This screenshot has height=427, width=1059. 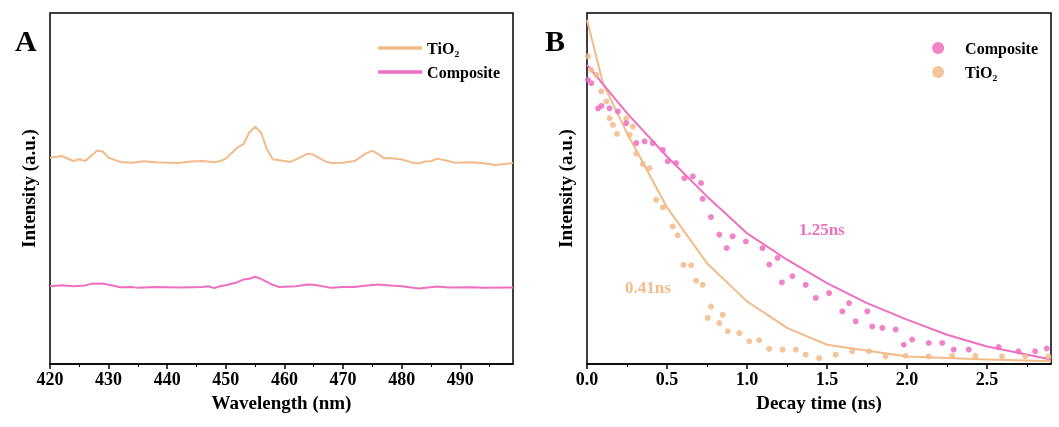 I want to click on x-axis-title: Decay time (ns), so click(x=819, y=402).